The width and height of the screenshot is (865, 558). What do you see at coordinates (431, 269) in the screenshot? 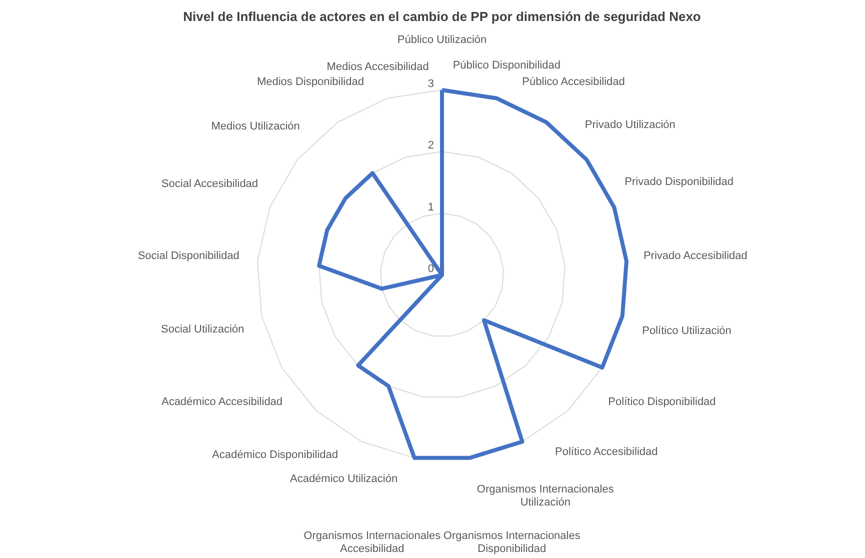
I see `y-tick-label: 0` at bounding box center [431, 269].